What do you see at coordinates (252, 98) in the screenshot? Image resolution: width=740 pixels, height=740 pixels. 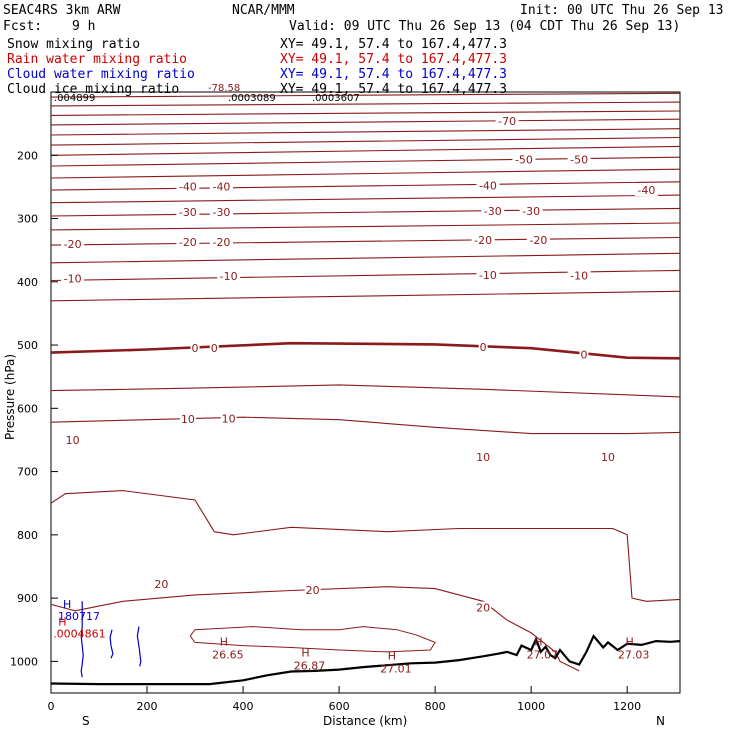 I see `overlap-label: .0003089` at bounding box center [252, 98].